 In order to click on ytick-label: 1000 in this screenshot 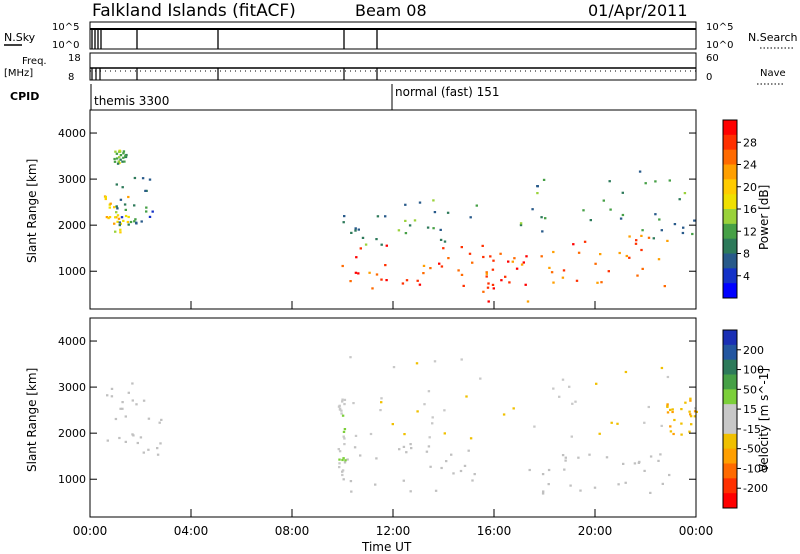, I will do `click(72, 479)`.